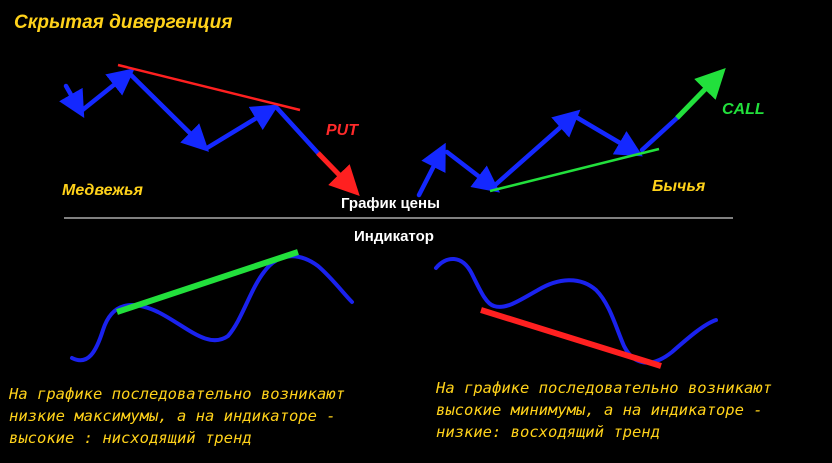  I want to click on bearish-indicator-trendline, so click(207, 282).